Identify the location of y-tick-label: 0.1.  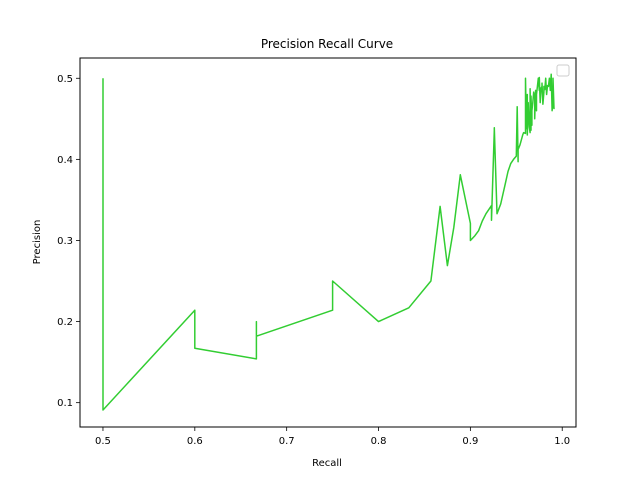
(65, 403).